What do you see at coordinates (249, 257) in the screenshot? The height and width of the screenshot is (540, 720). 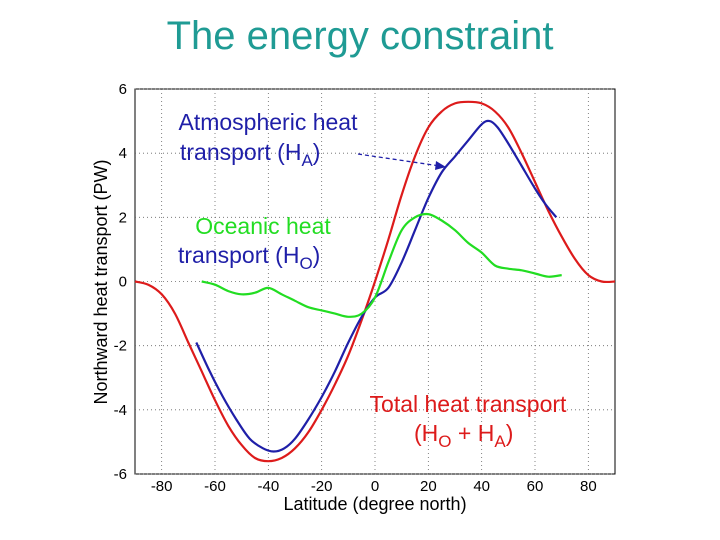 I see `ocean-label-line2: transport (HO)` at bounding box center [249, 257].